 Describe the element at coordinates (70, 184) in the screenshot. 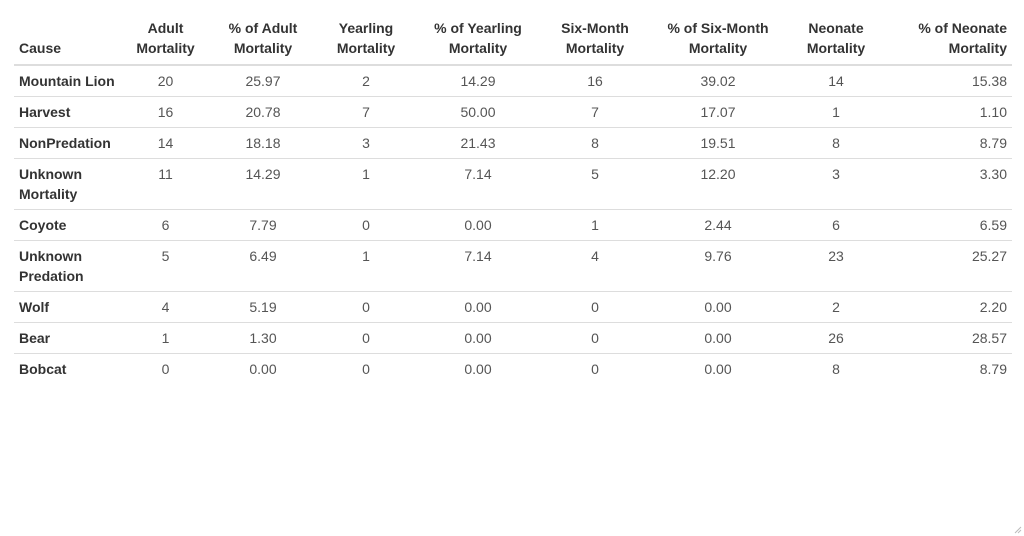

I see `cause-cell: Unknown Mortality` at that location.